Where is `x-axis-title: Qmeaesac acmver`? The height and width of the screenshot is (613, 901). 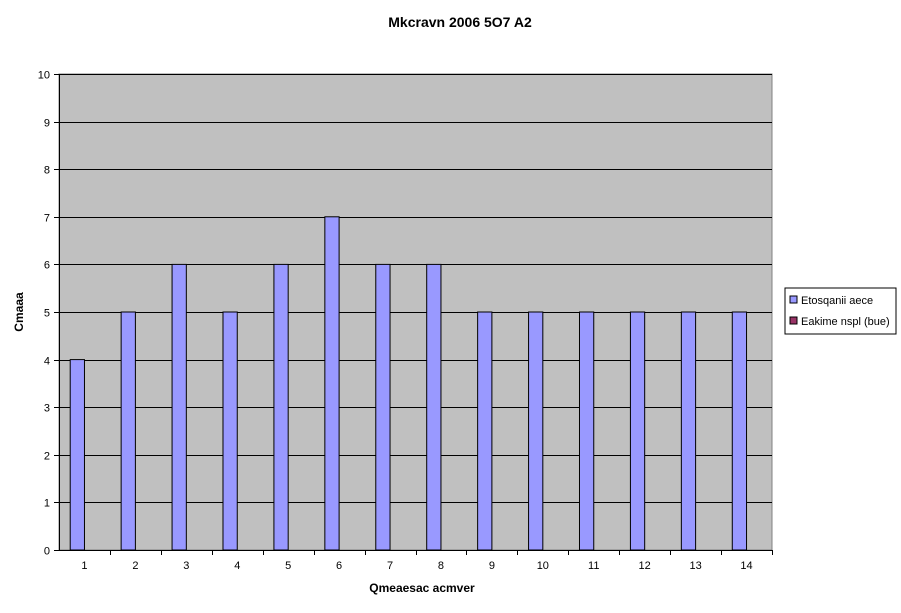
x-axis-title: Qmeaesac acmver is located at coordinates (422, 588).